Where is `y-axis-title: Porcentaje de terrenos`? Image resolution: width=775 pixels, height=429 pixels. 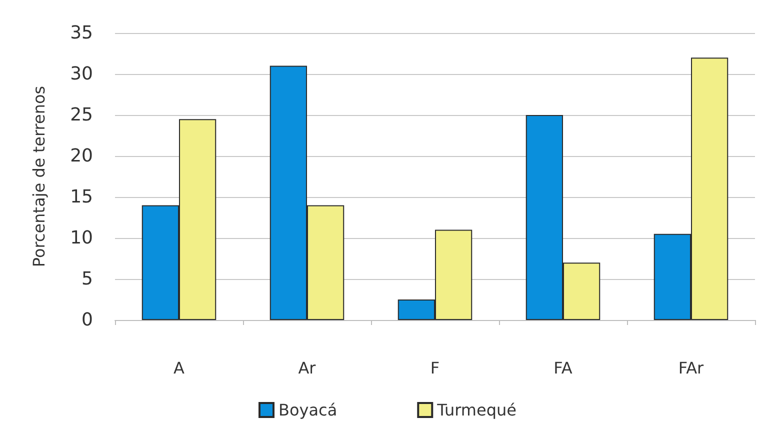
y-axis-title: Porcentaje de terrenos is located at coordinates (39, 177).